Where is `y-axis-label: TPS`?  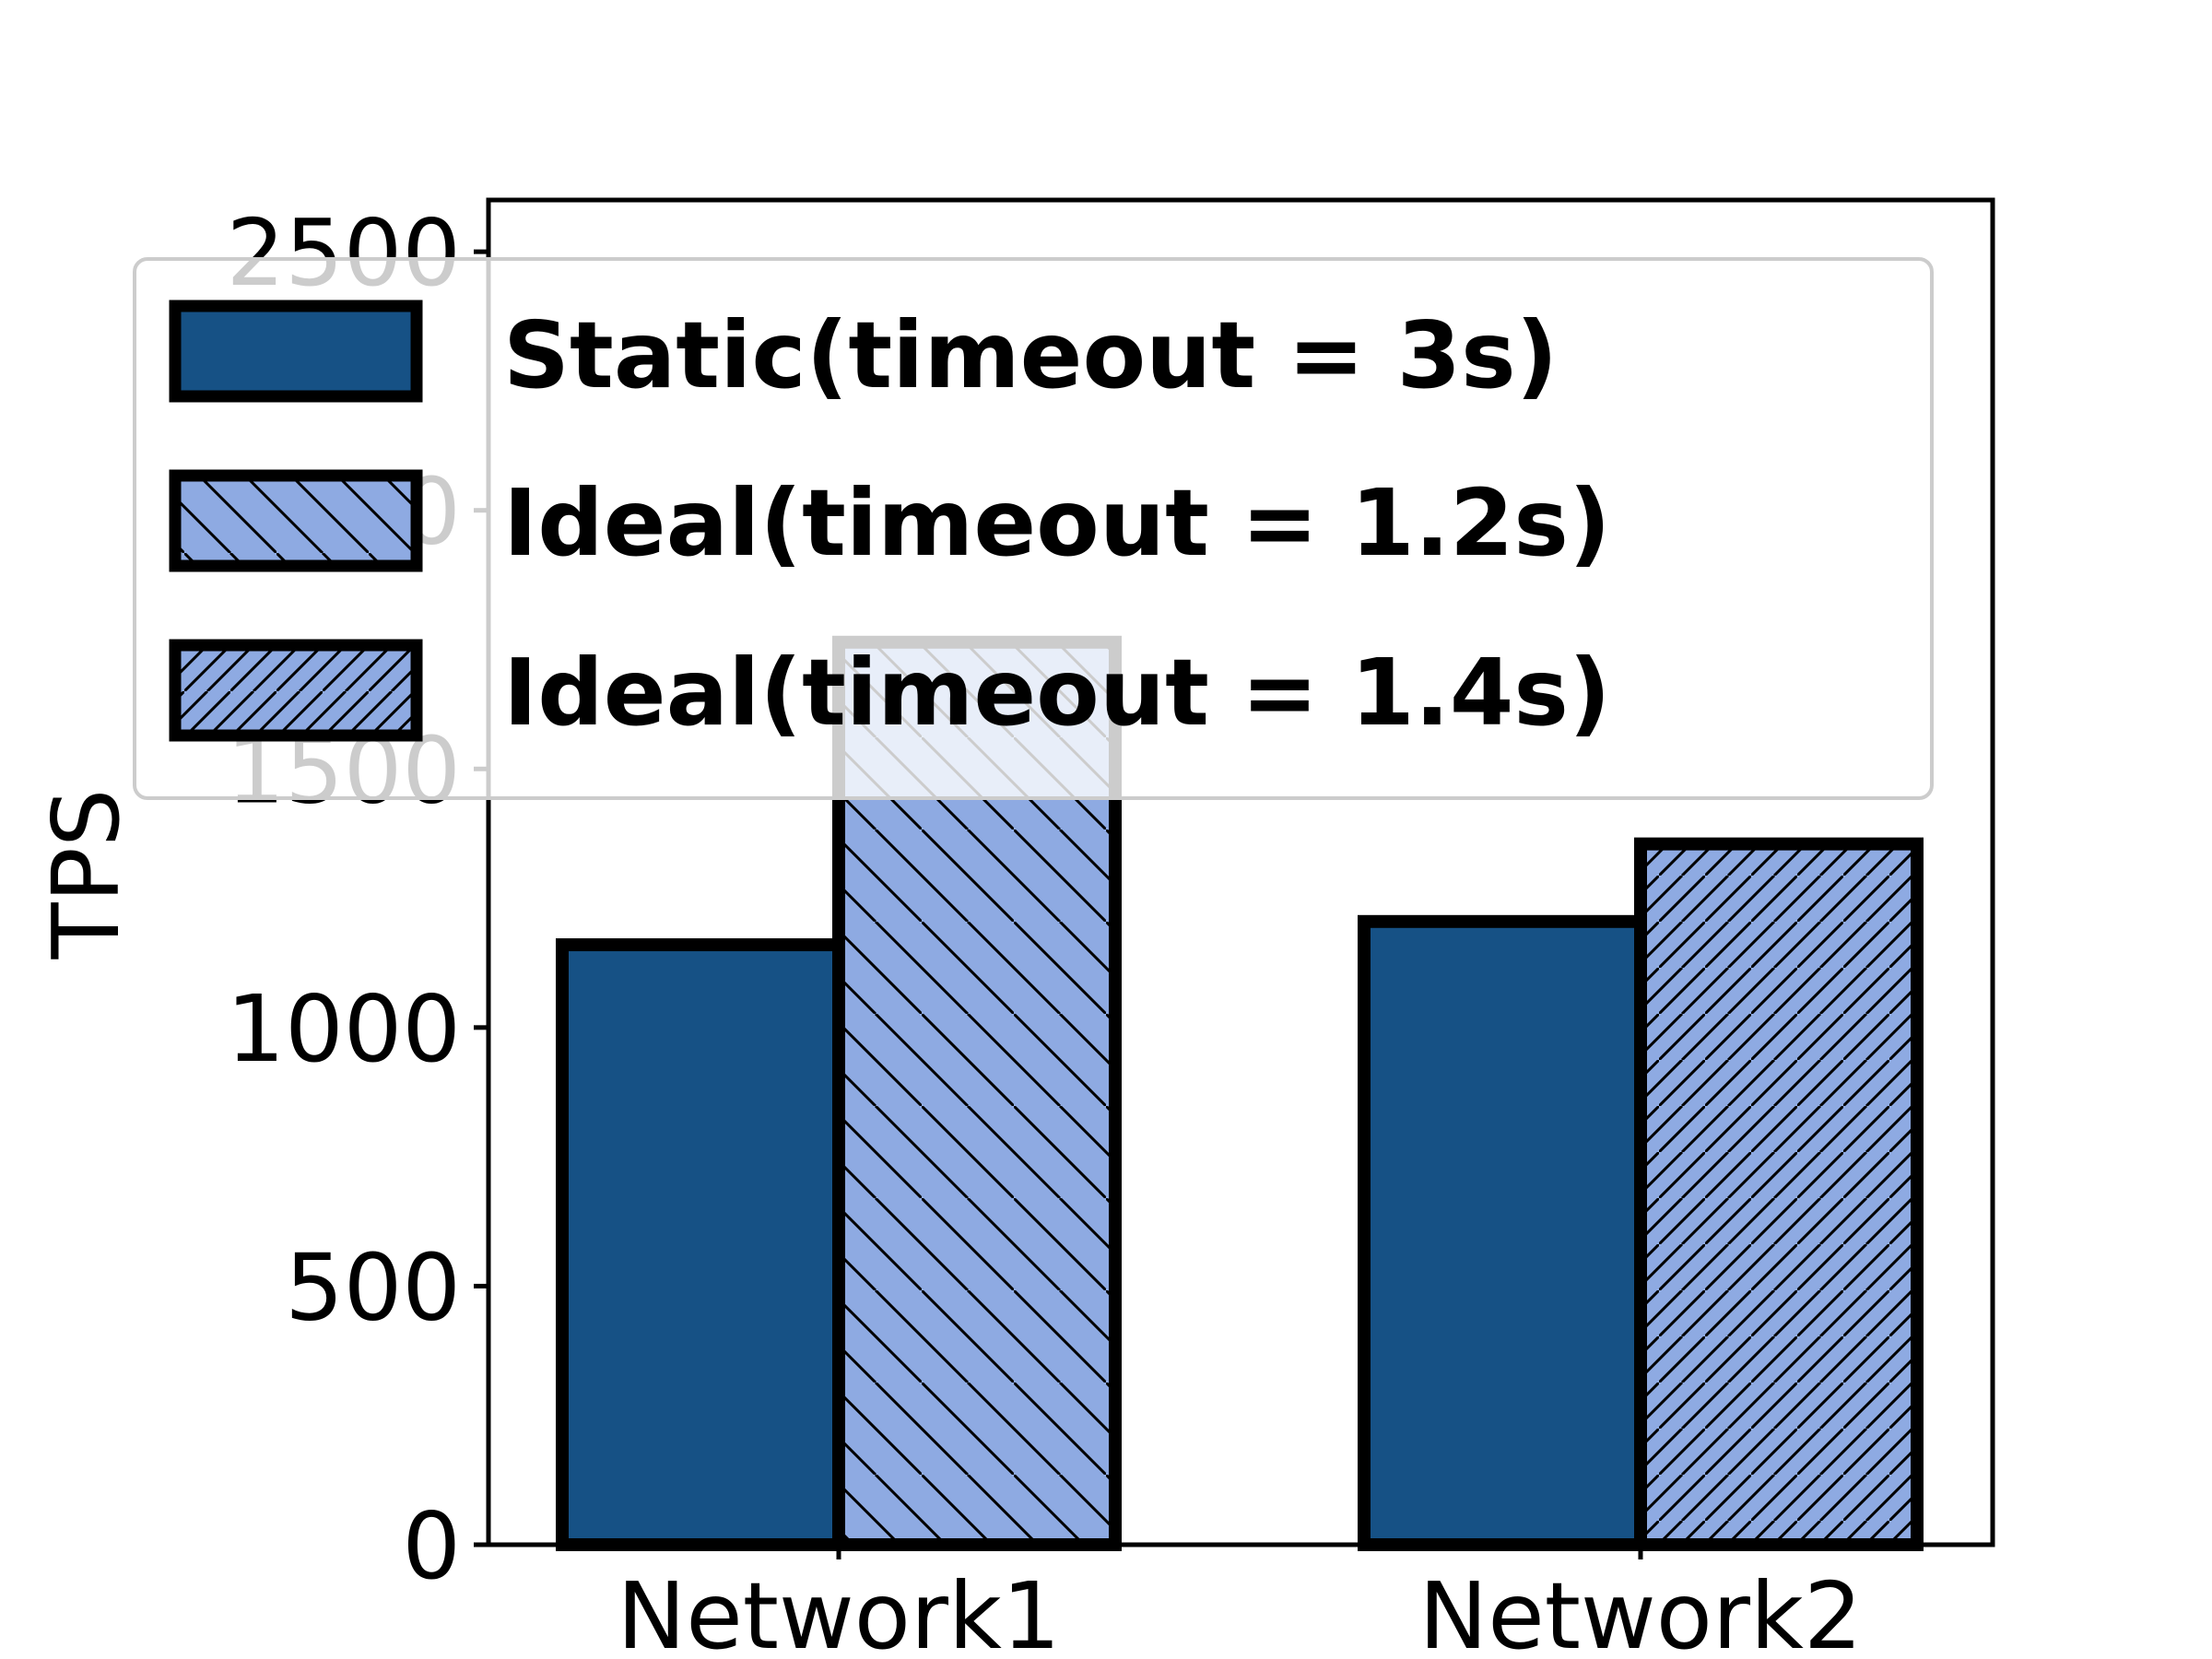
y-axis-label: TPS is located at coordinates (86, 874).